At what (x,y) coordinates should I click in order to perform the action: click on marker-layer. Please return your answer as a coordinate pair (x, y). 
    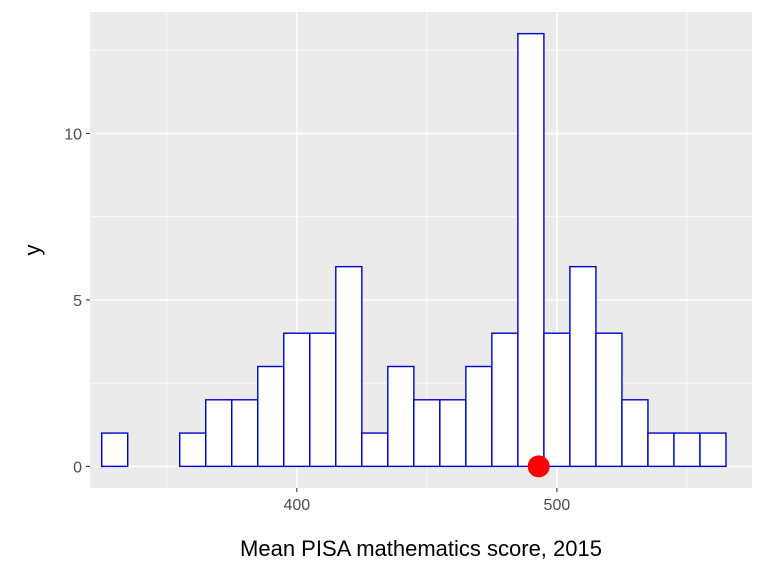
    Looking at the image, I should click on (538, 466).